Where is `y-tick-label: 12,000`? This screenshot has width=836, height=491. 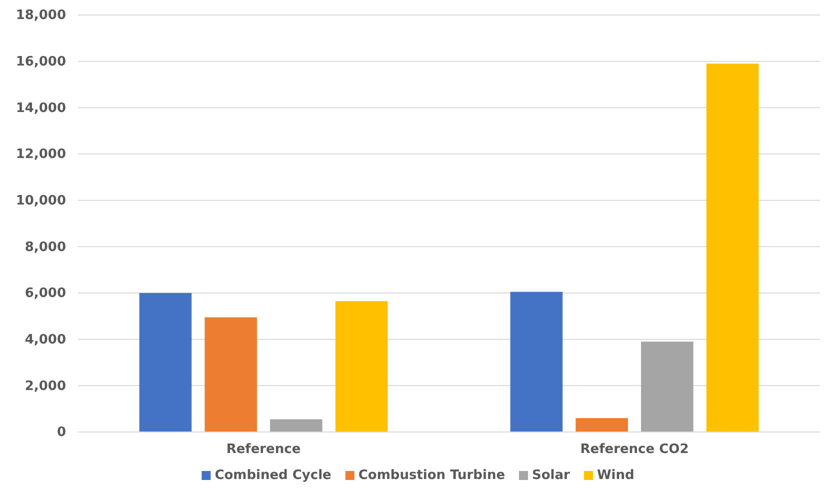
y-tick-label: 12,000 is located at coordinates (41, 154).